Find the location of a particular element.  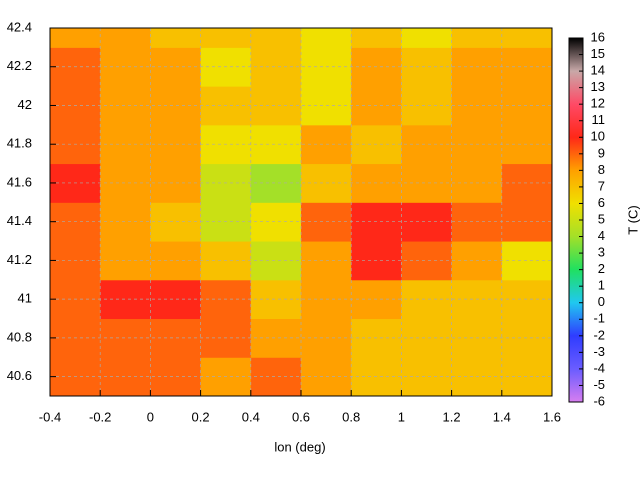

colorbar-tick-label: 8 is located at coordinates (601, 169).